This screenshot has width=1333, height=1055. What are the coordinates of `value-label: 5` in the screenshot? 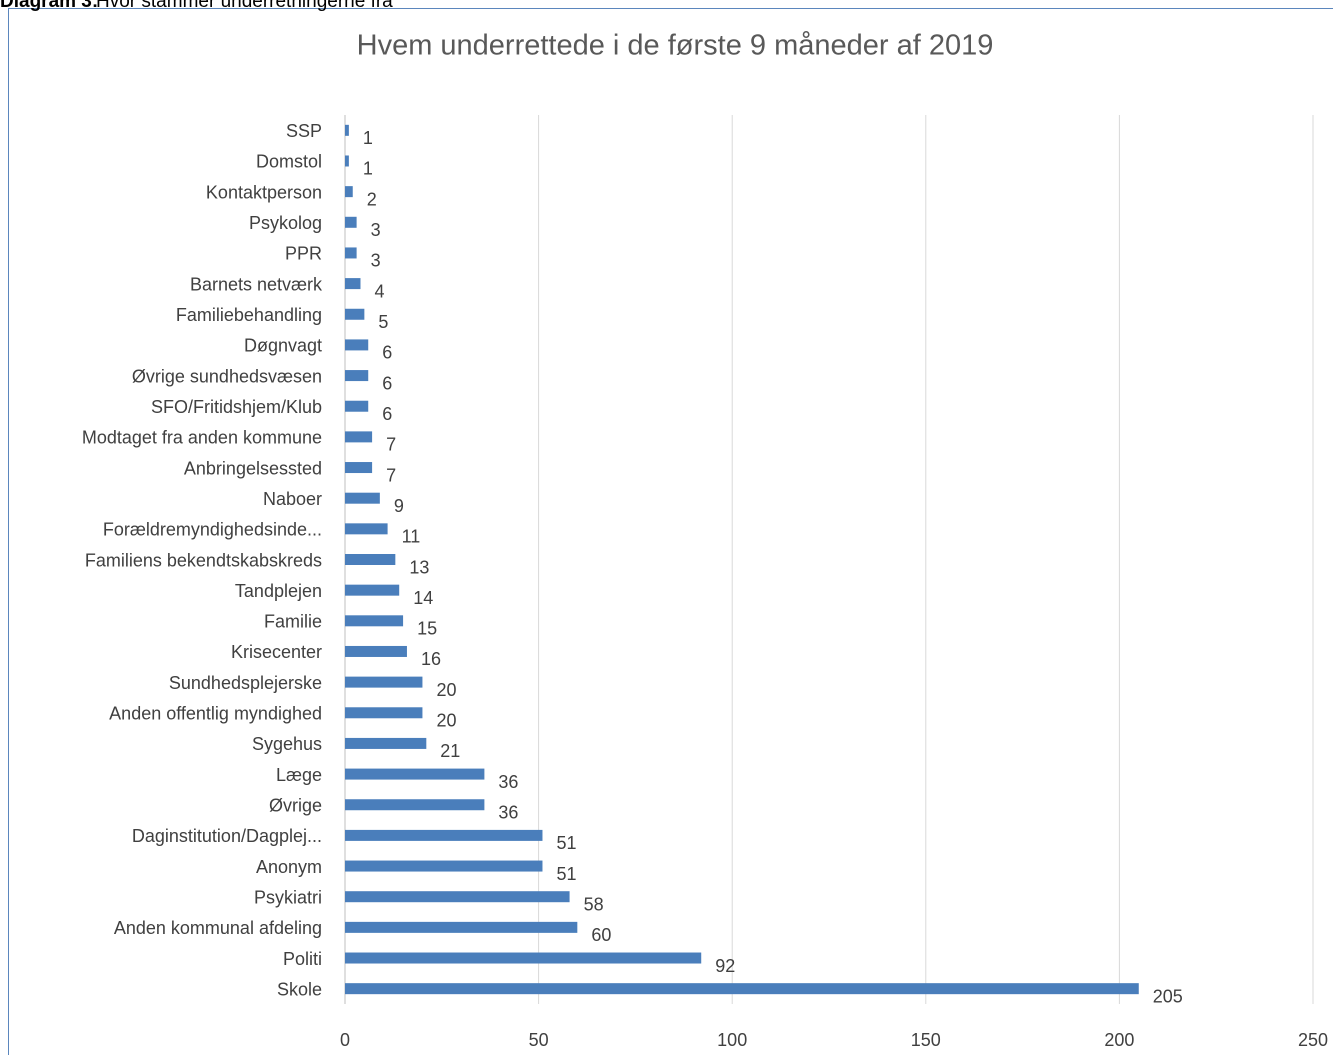 It's located at (383, 322).